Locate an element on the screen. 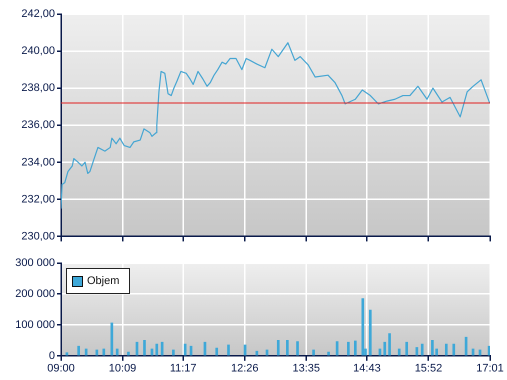 The width and height of the screenshot is (507, 380). y-tick-label: 100 000 is located at coordinates (35, 324).